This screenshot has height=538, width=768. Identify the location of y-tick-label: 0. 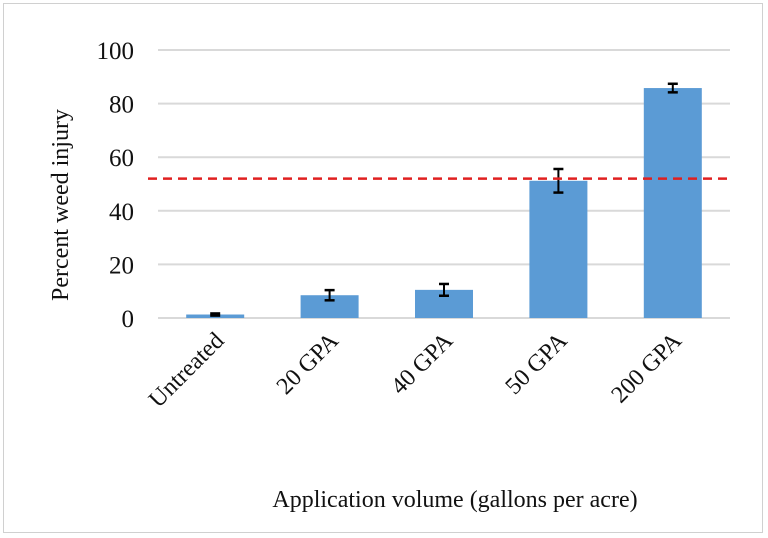
(128, 319).